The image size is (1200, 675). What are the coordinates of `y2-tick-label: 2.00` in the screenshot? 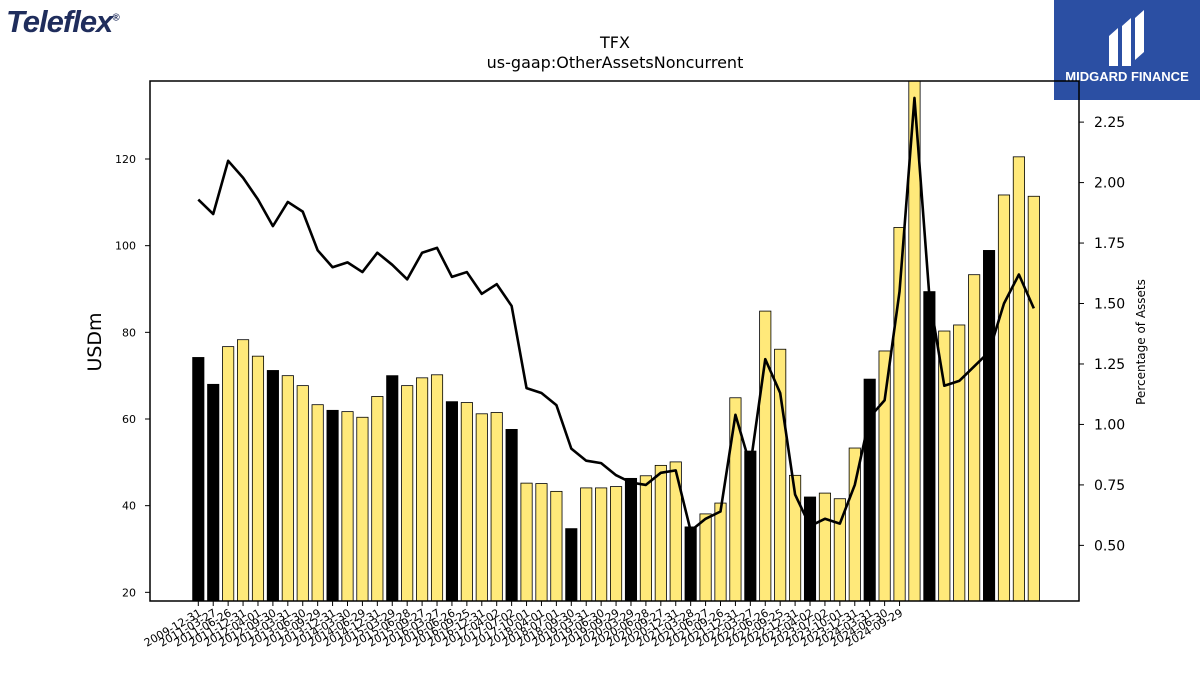 It's located at (1109, 184).